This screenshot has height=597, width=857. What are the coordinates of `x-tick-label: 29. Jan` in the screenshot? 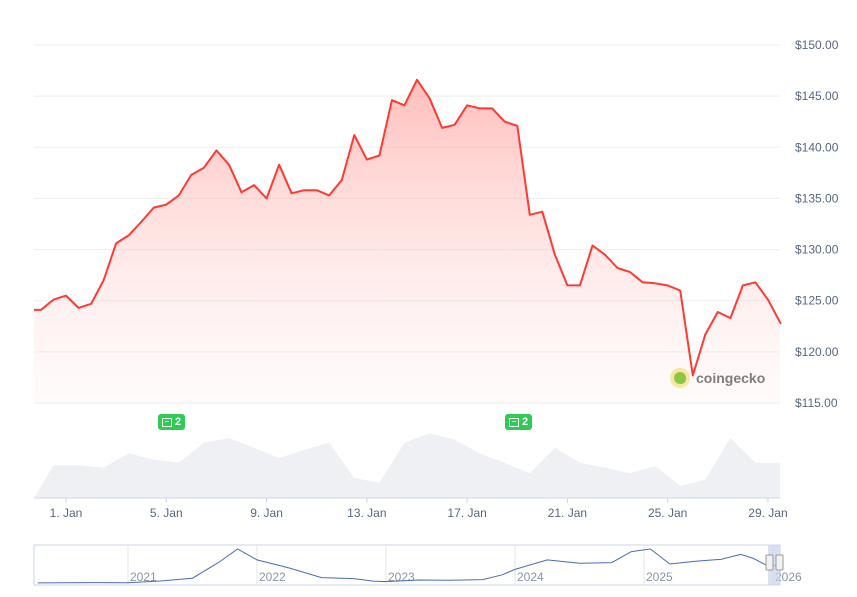 It's located at (767, 513).